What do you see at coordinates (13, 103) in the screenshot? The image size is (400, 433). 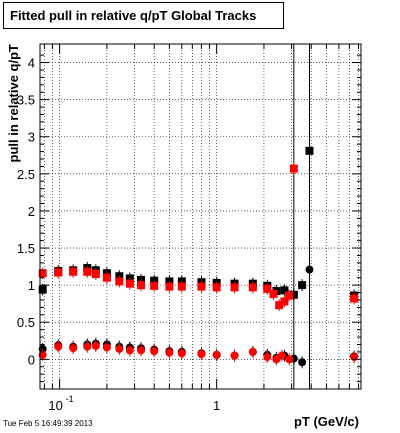 I see `y-axis-title: pull in relative q/pT` at bounding box center [13, 103].